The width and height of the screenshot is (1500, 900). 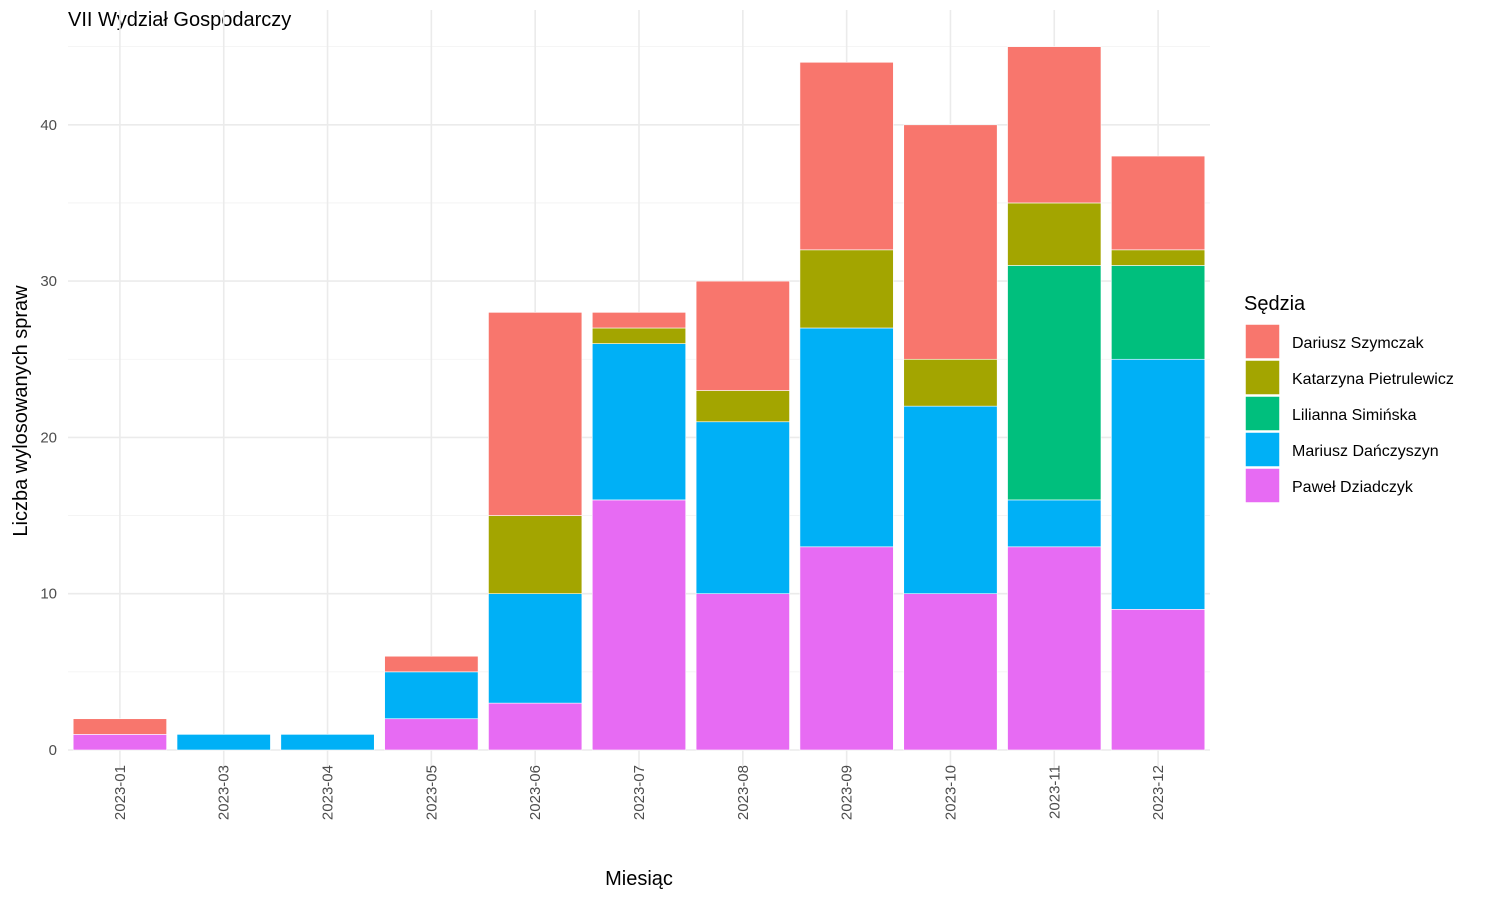 What do you see at coordinates (1358, 343) in the screenshot?
I see `legend-label-dariusz-szymczak: Dariusz Szymczak` at bounding box center [1358, 343].